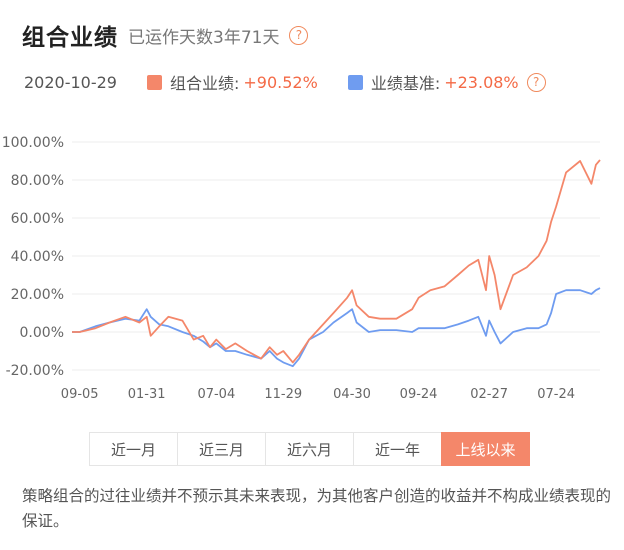 The height and width of the screenshot is (550, 624). I want to click on x-tick-label: 11-29, so click(283, 394).